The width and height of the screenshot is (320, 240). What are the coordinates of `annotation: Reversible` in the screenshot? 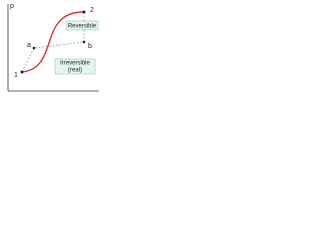 It's located at (82, 26).